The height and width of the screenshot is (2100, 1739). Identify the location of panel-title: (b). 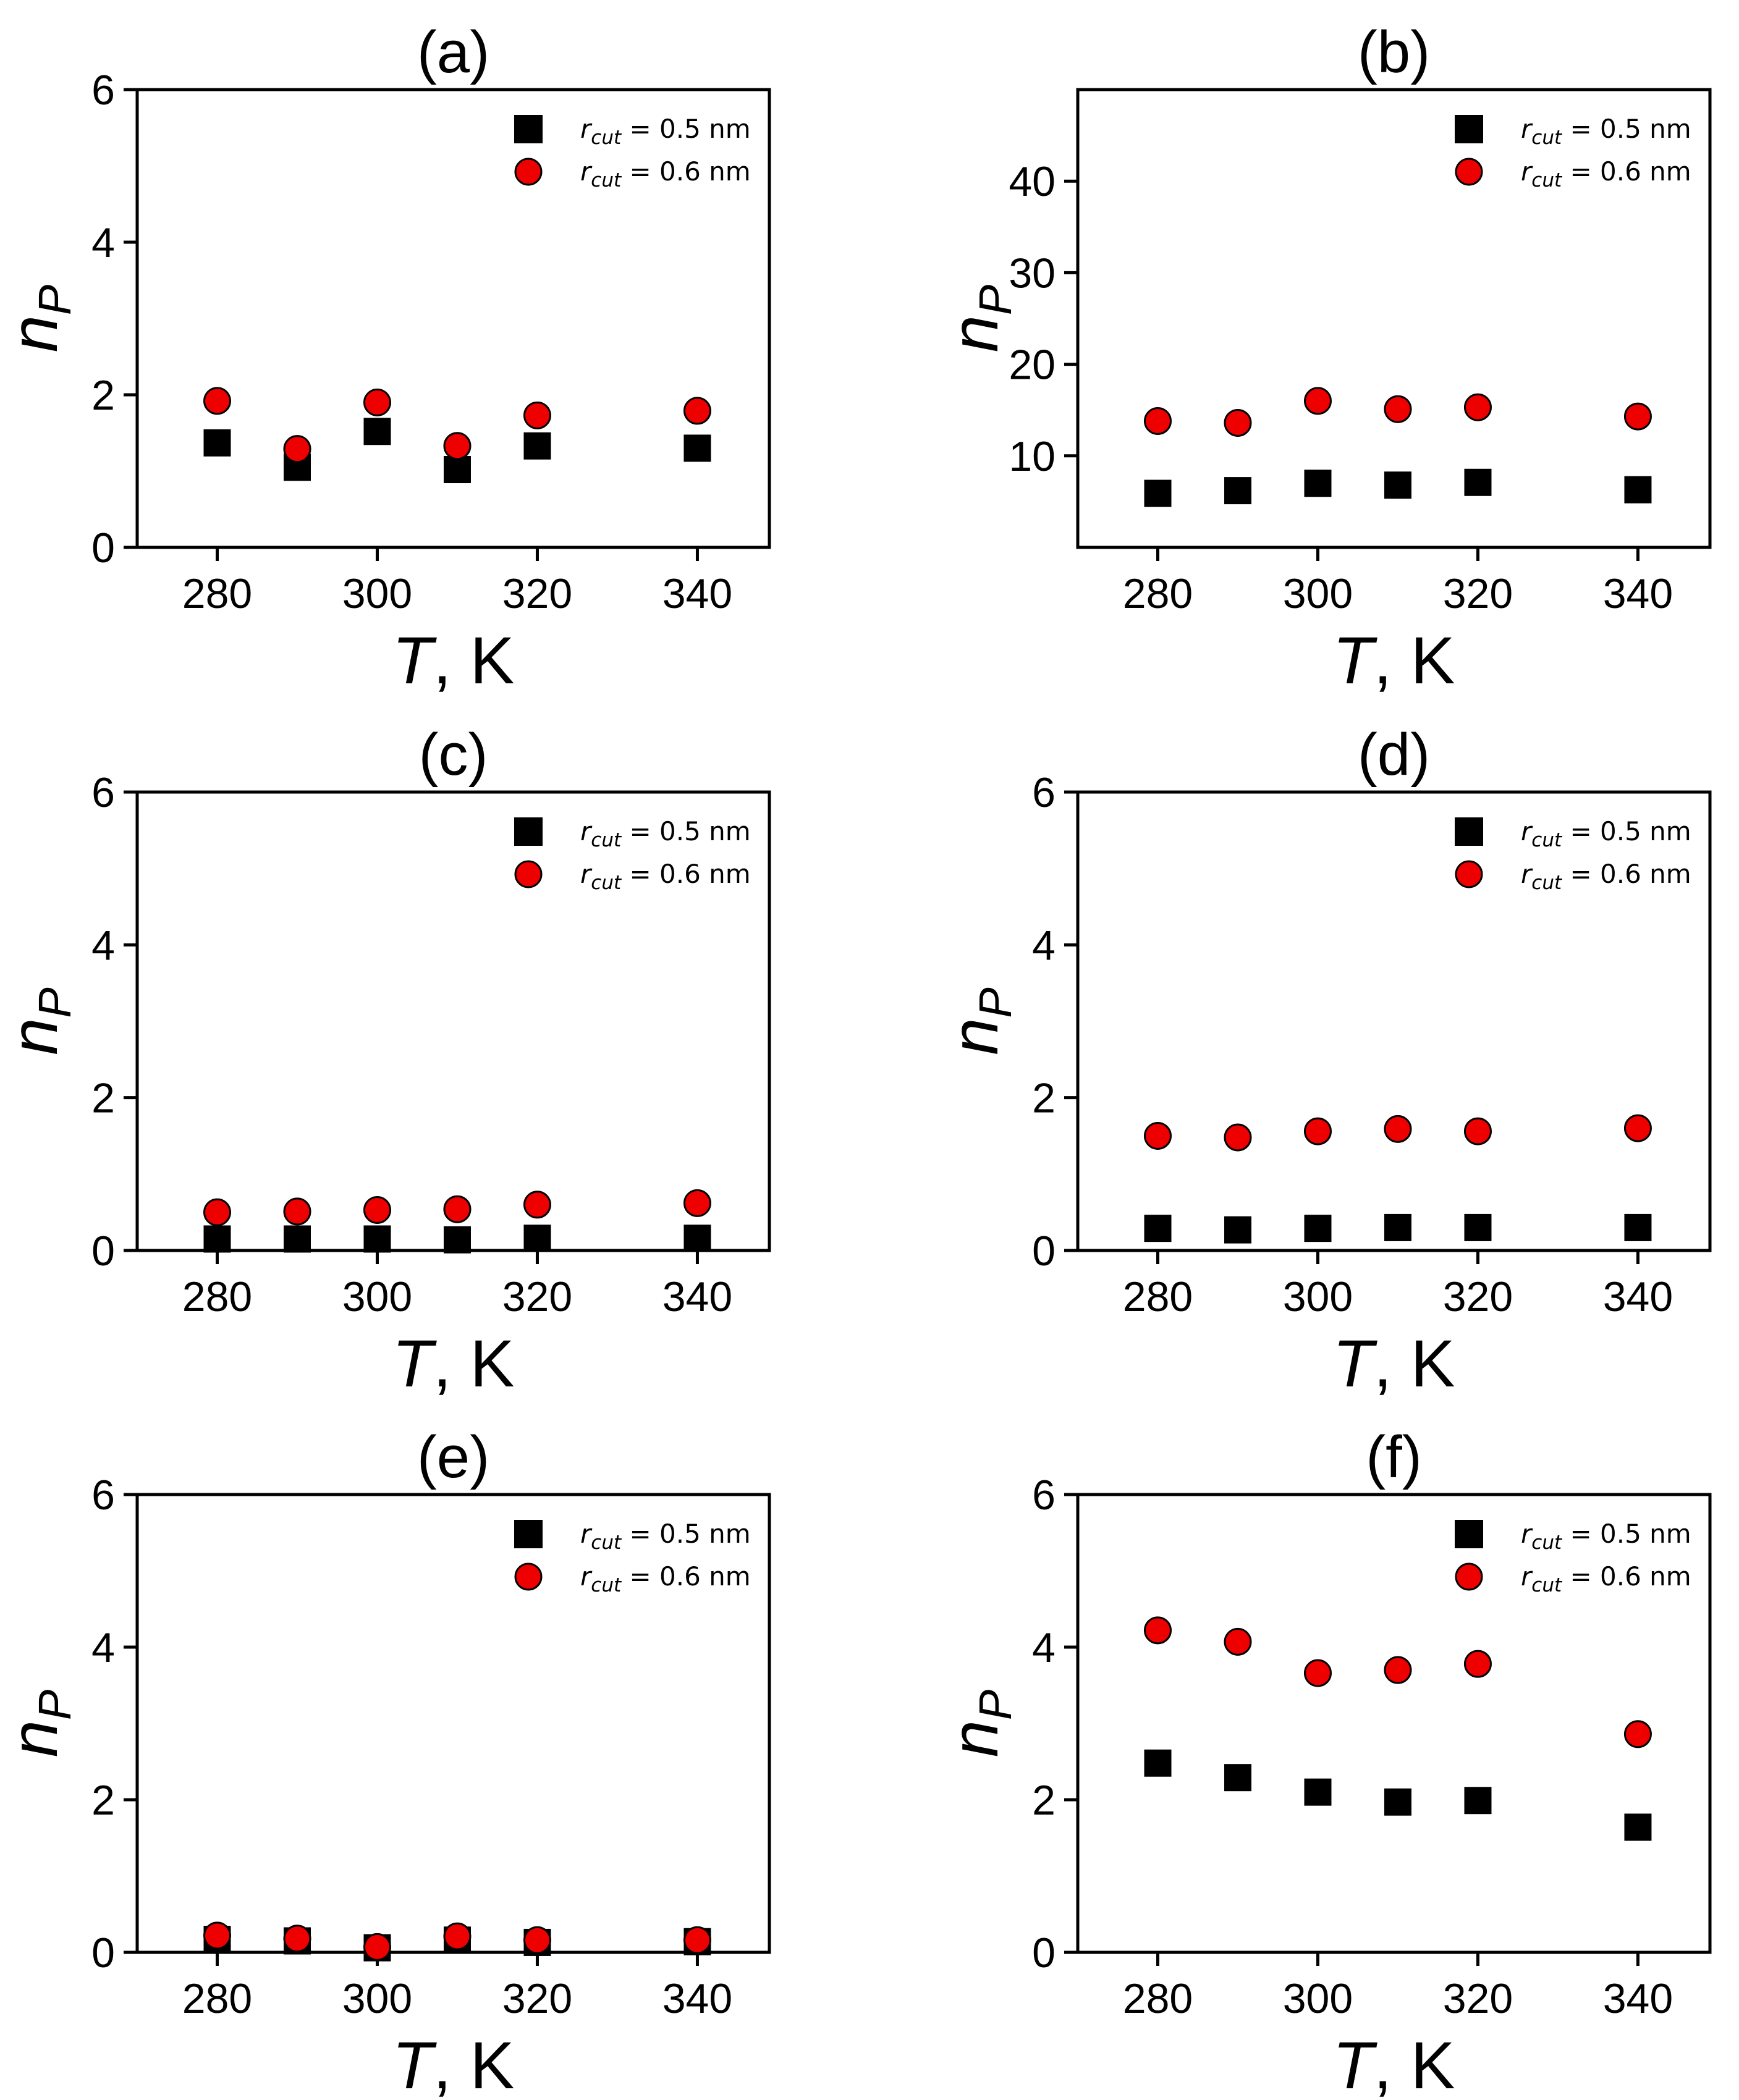
(1394, 52).